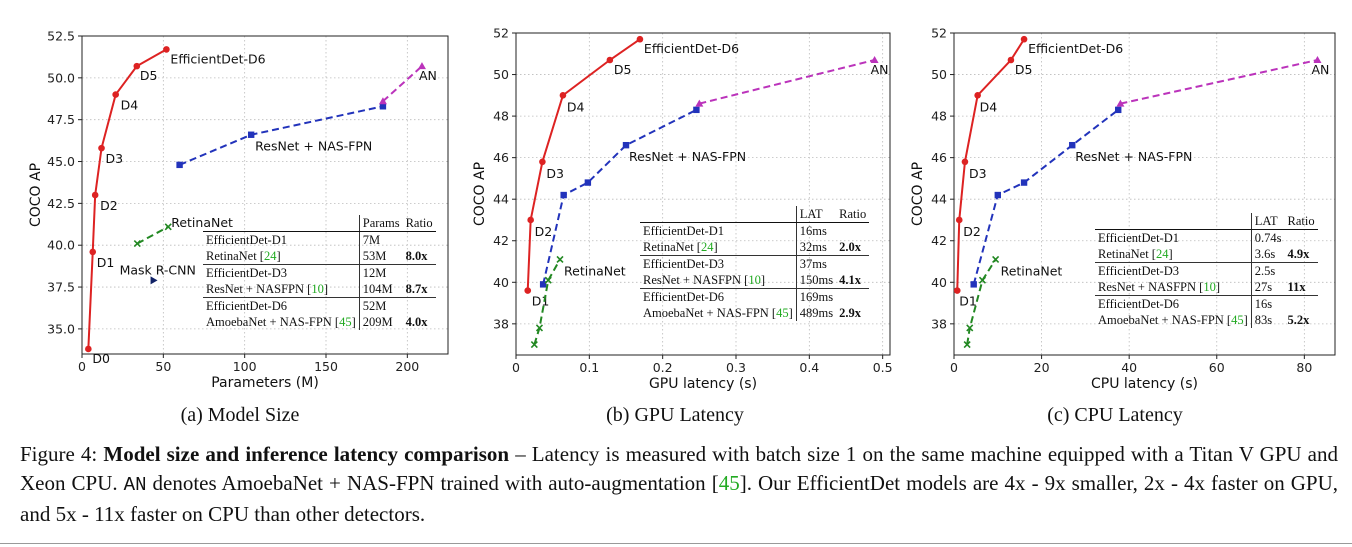  What do you see at coordinates (1144, 384) in the screenshot?
I see `x-axis-label: CPU latency (s)` at bounding box center [1144, 384].